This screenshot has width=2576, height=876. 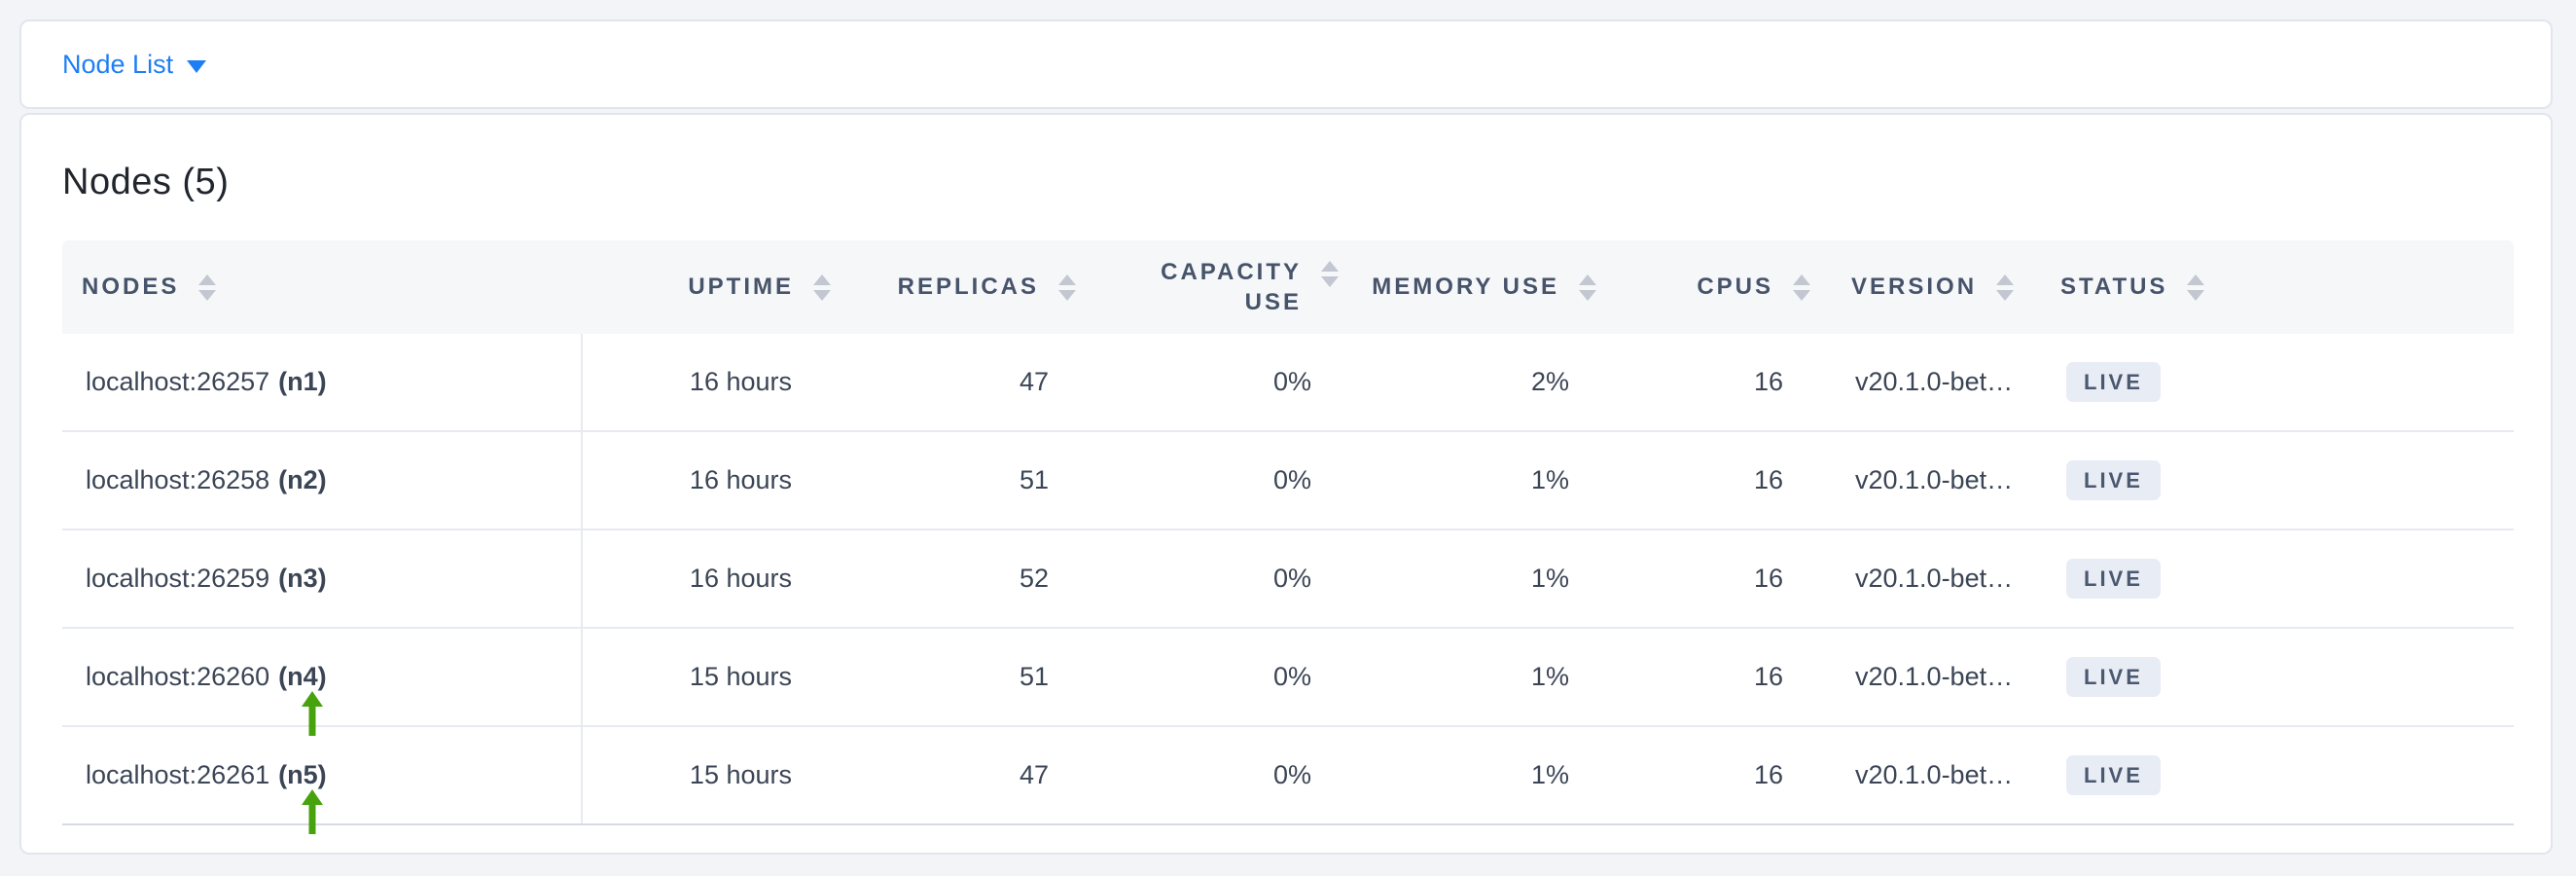 I want to click on column-header-label: UPTIME, so click(x=741, y=287).